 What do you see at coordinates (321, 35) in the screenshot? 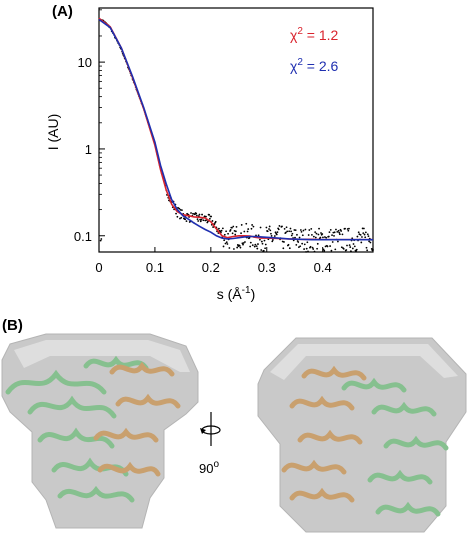
I see `chi-value: = 1.2` at bounding box center [321, 35].